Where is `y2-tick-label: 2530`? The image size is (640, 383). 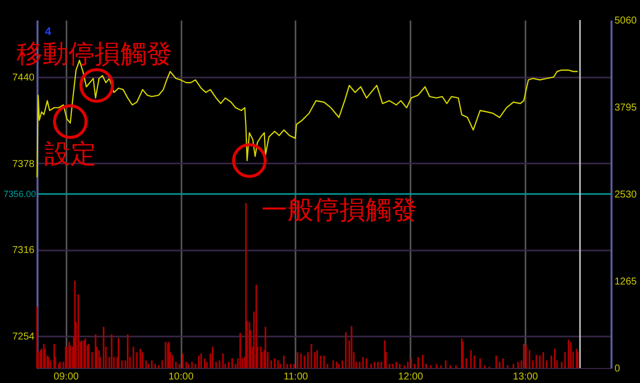 y2-tick-label: 2530 is located at coordinates (626, 195).